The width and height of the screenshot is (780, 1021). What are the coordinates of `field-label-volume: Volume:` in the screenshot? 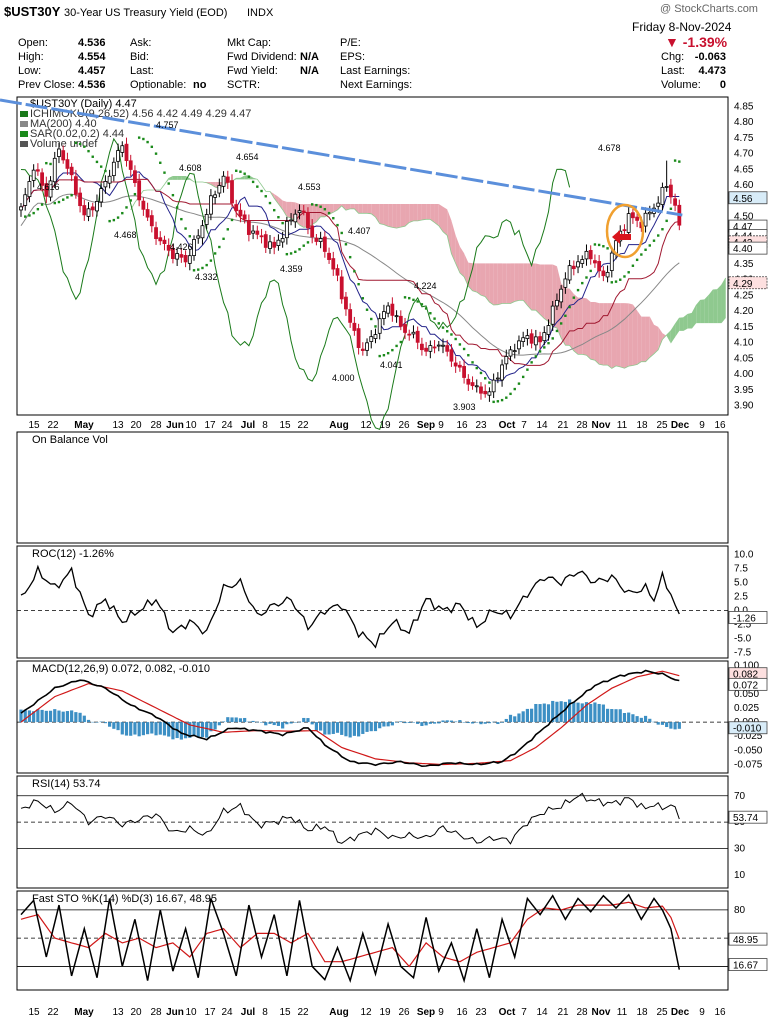 It's located at (681, 85).